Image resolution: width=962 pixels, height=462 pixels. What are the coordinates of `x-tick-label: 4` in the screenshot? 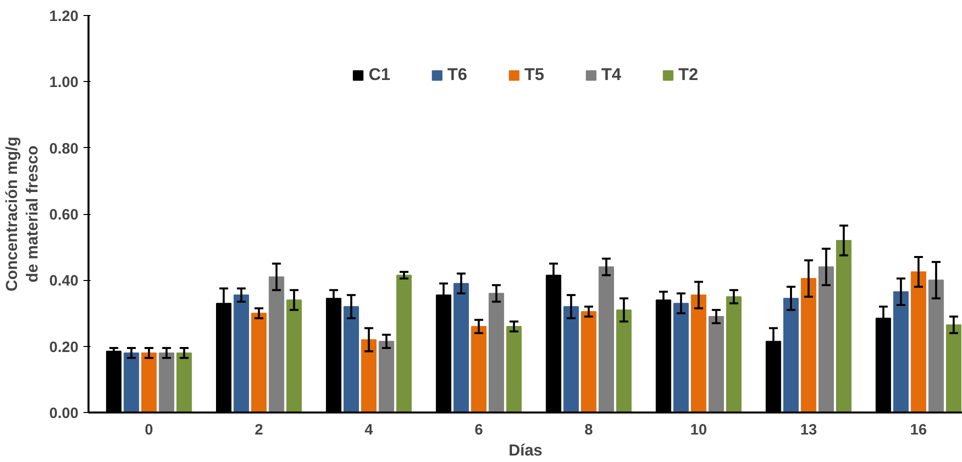 It's located at (369, 430).